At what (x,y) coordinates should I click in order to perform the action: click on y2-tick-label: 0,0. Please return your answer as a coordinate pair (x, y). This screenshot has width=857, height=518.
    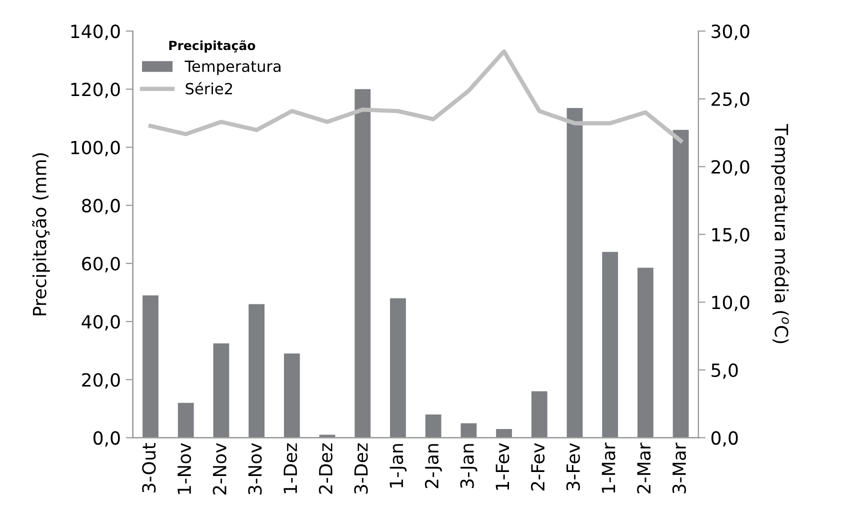
    Looking at the image, I should click on (724, 439).